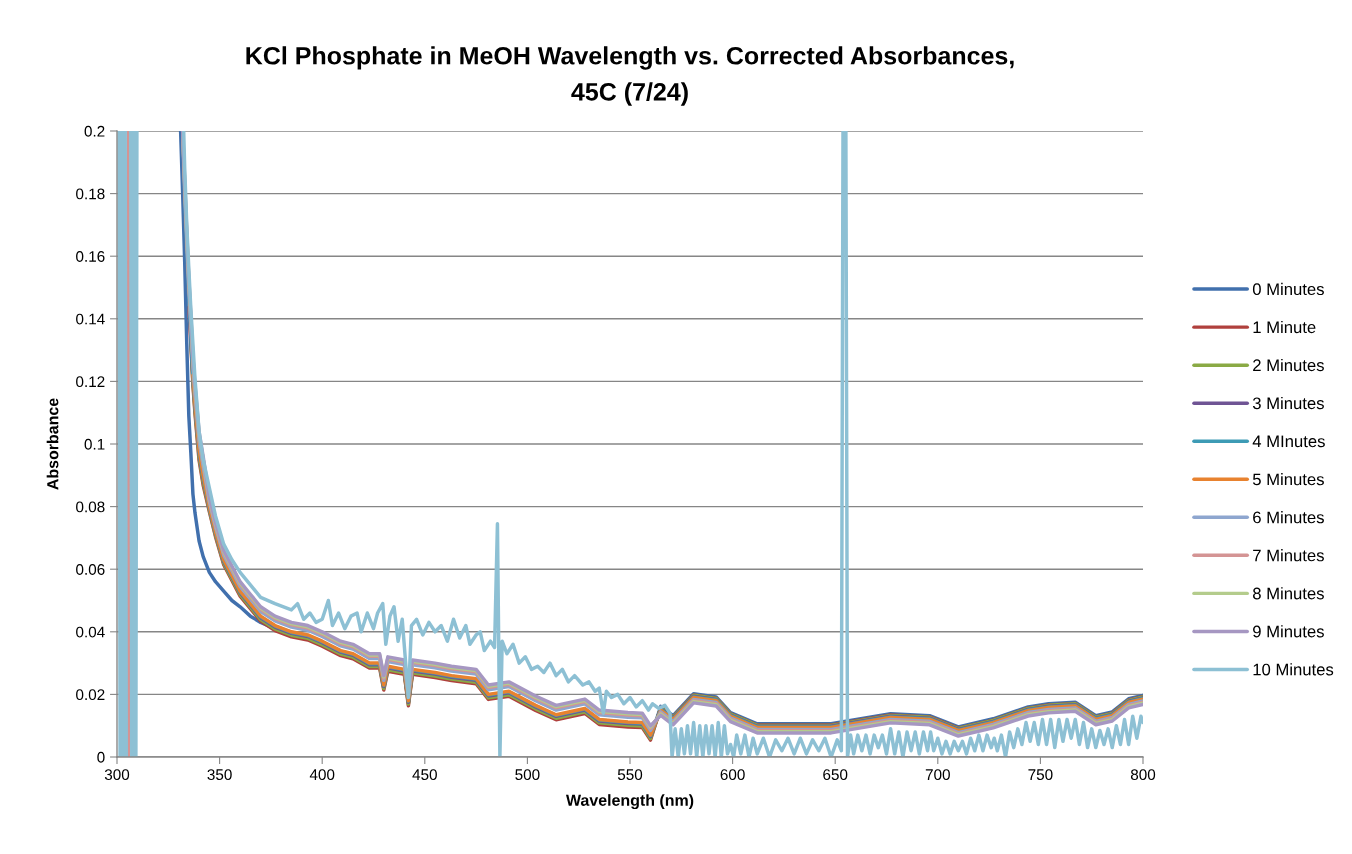  I want to click on legend-label: 9 Minutes, so click(1288, 631).